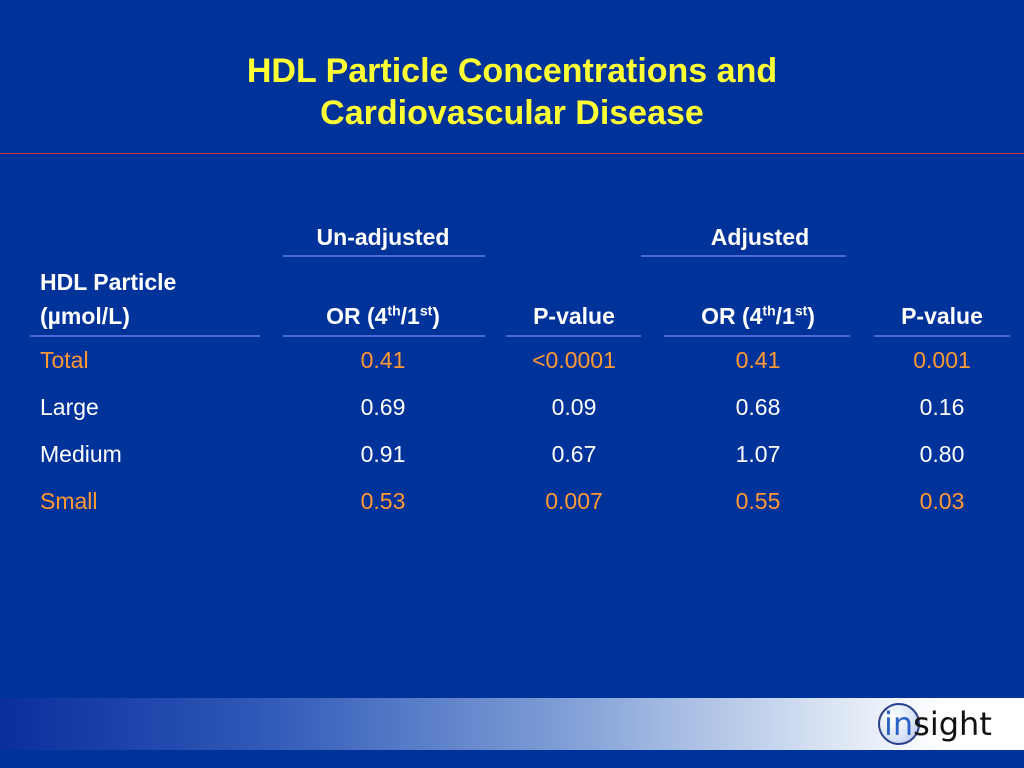 Image resolution: width=1024 pixels, height=768 pixels. I want to click on col-header-or-unadjusted: OR (4th/1st), so click(383, 315).